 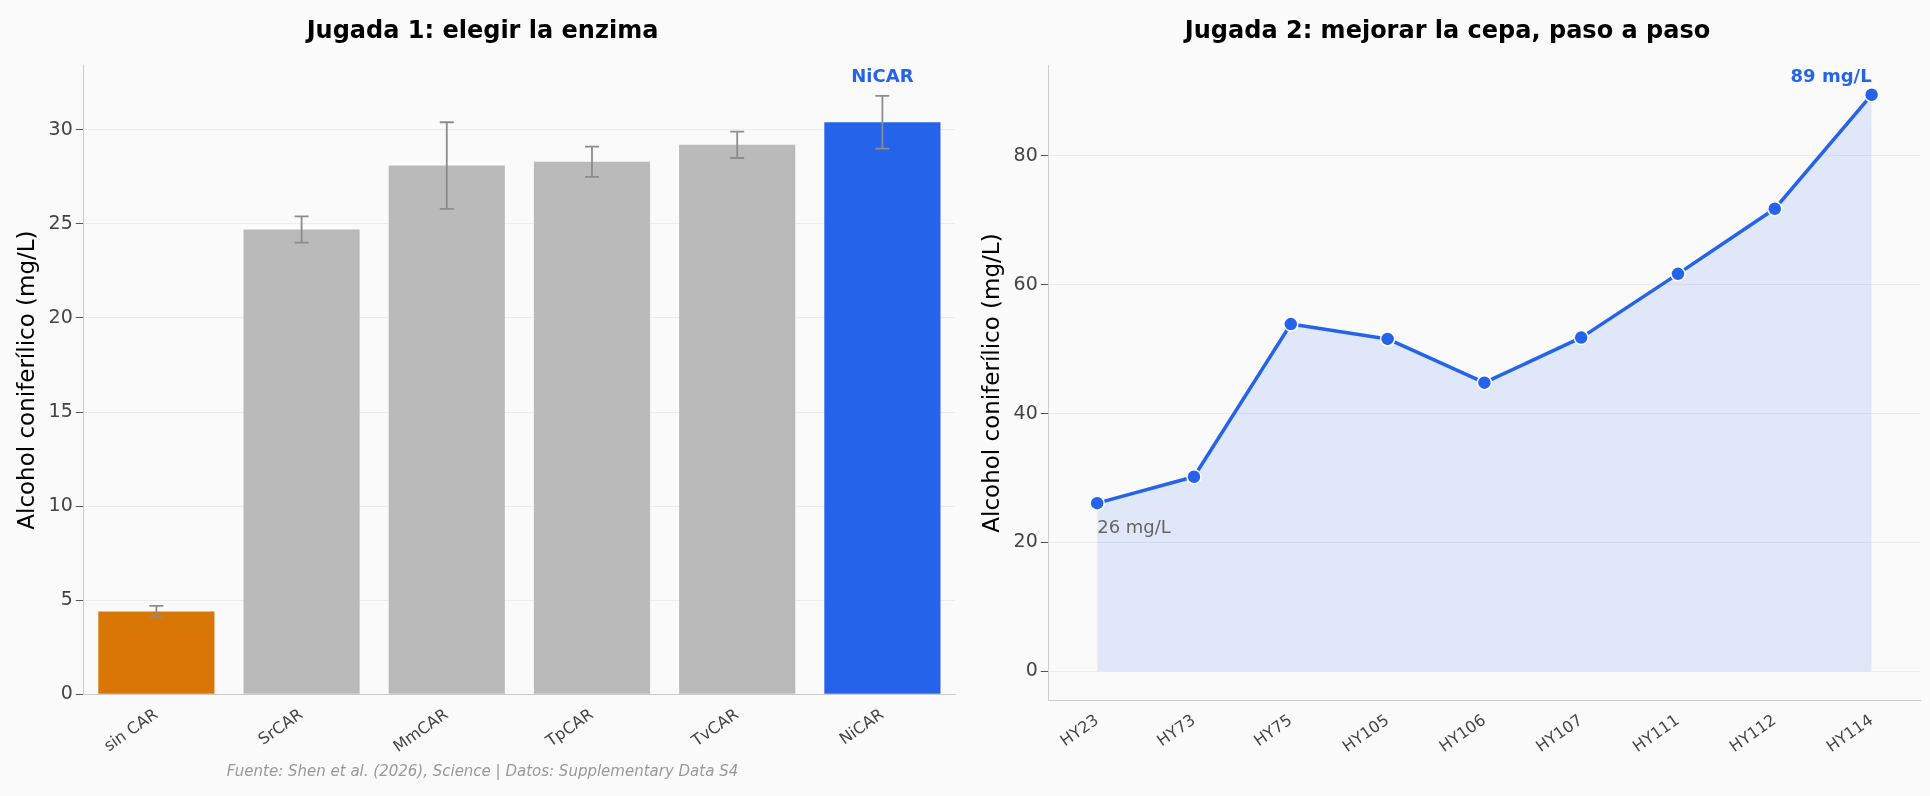 I want to click on y-tick-label: 60, so click(x=1025, y=282).